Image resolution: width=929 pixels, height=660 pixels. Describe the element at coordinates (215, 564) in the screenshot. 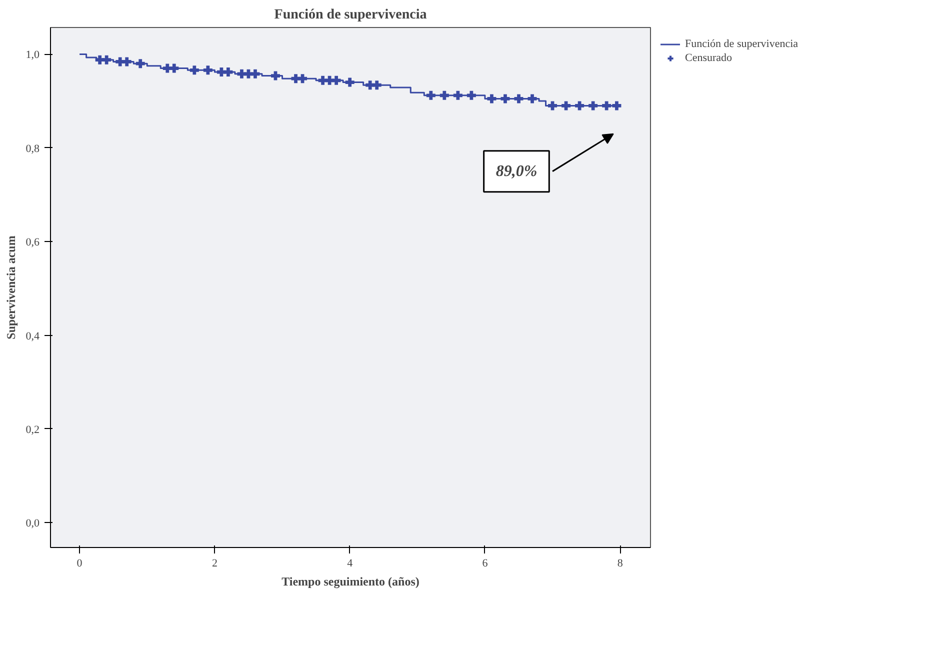

I see `x-tick-label: 2` at that location.